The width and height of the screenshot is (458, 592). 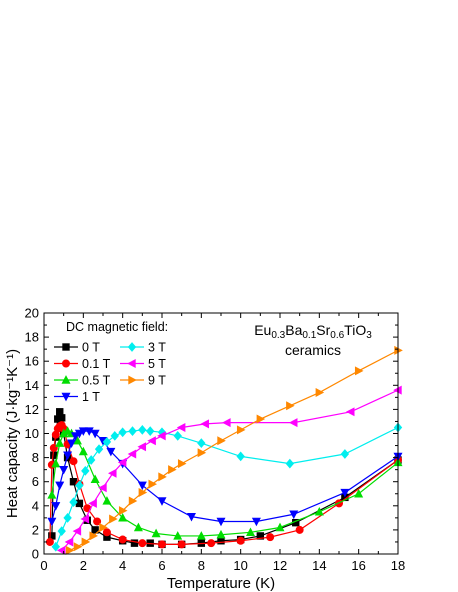 I want to click on series-0-5T, so click(x=225, y=483).